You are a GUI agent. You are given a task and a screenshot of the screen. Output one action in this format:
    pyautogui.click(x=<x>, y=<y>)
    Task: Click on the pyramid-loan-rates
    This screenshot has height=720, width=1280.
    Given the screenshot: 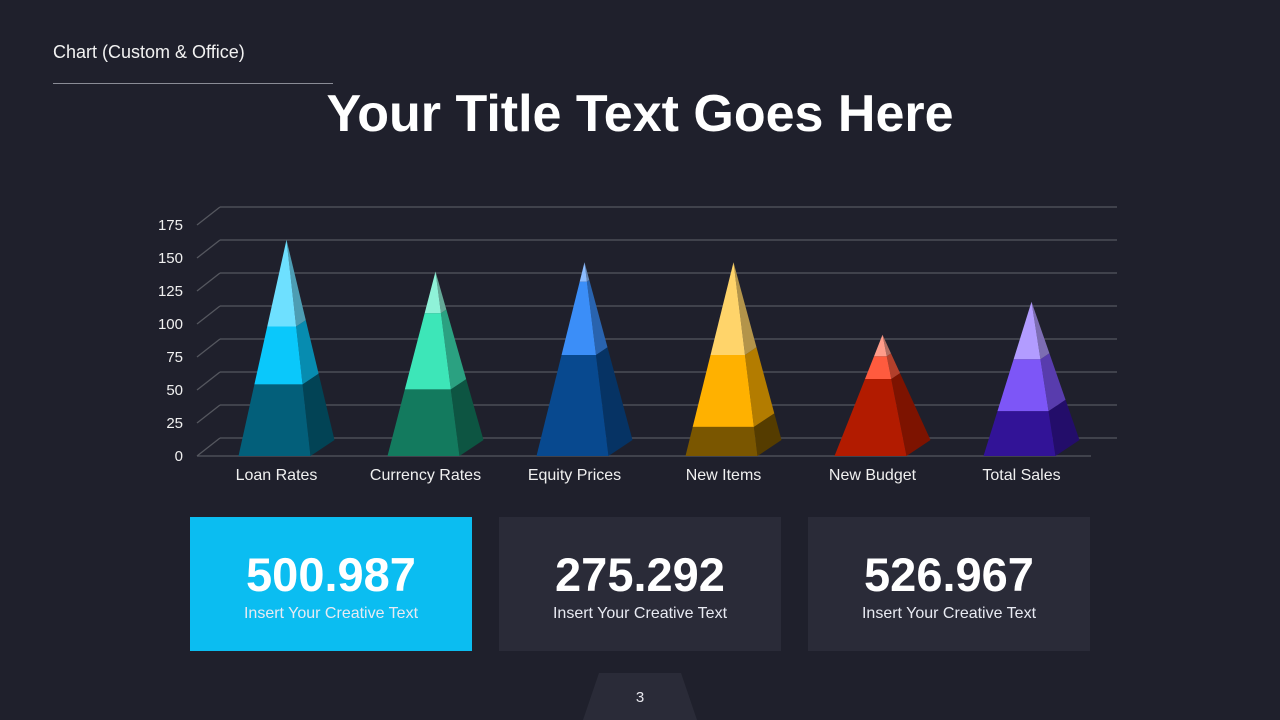 What is the action you would take?
    pyautogui.click(x=286, y=347)
    